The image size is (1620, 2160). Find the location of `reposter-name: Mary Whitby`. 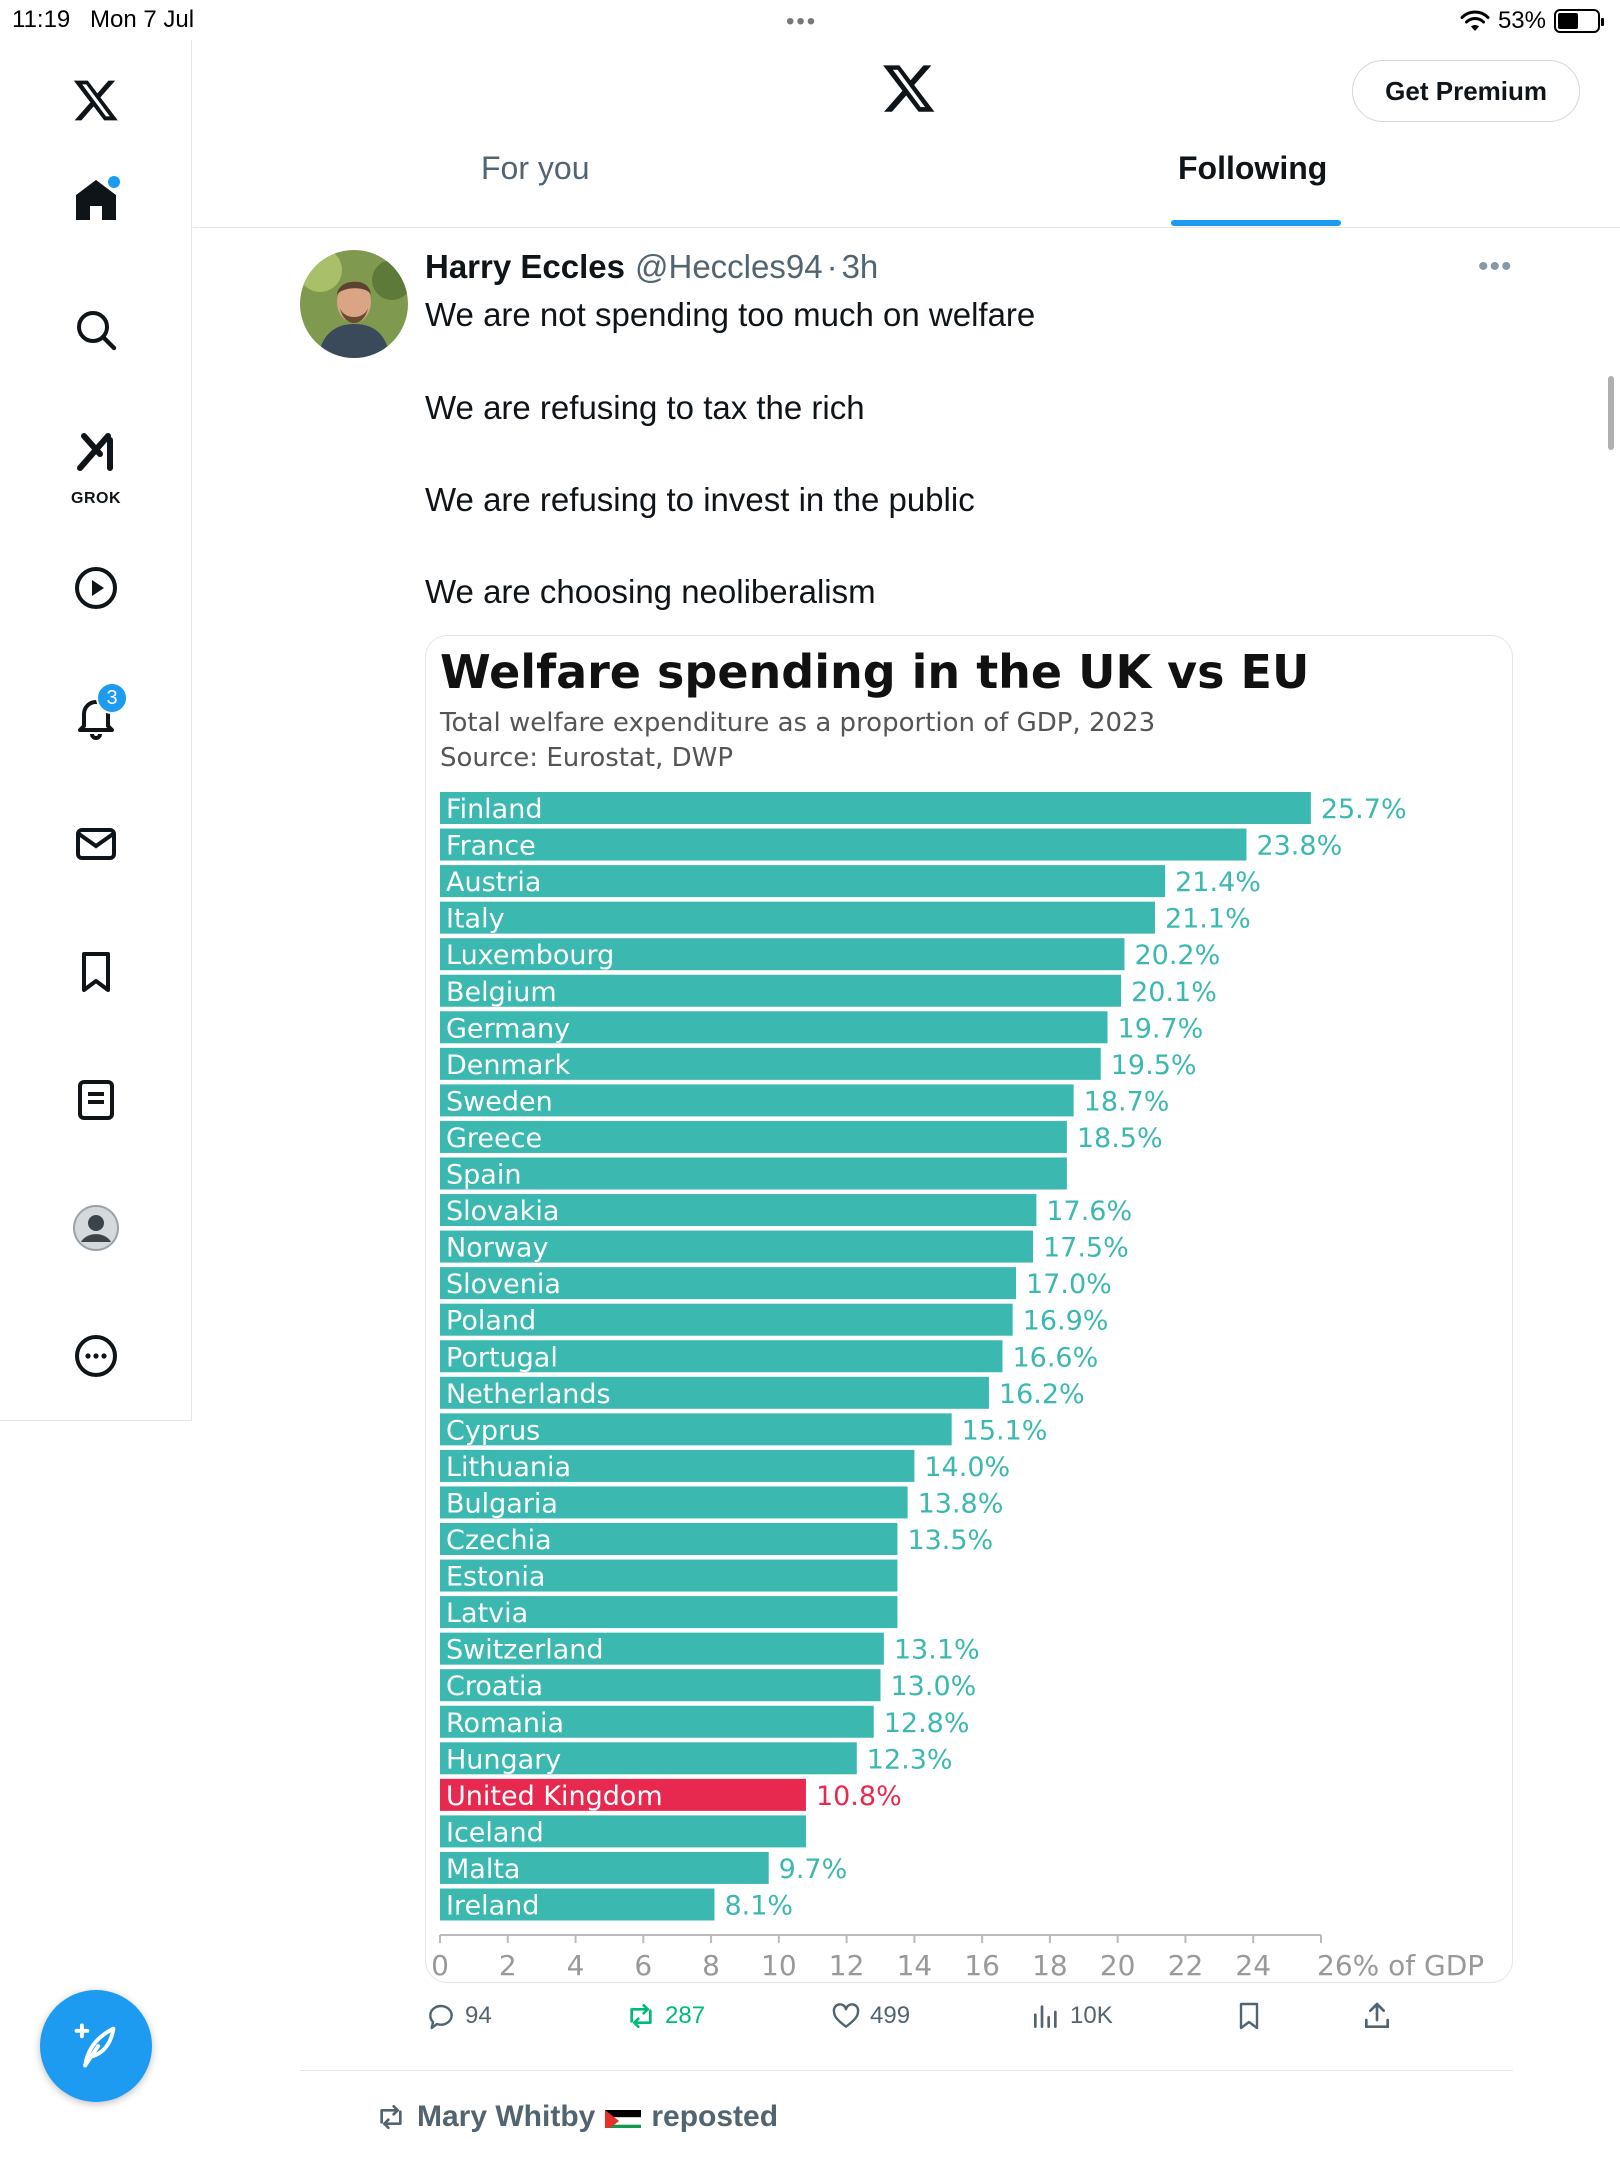

reposter-name: Mary Whitby is located at coordinates (506, 2116).